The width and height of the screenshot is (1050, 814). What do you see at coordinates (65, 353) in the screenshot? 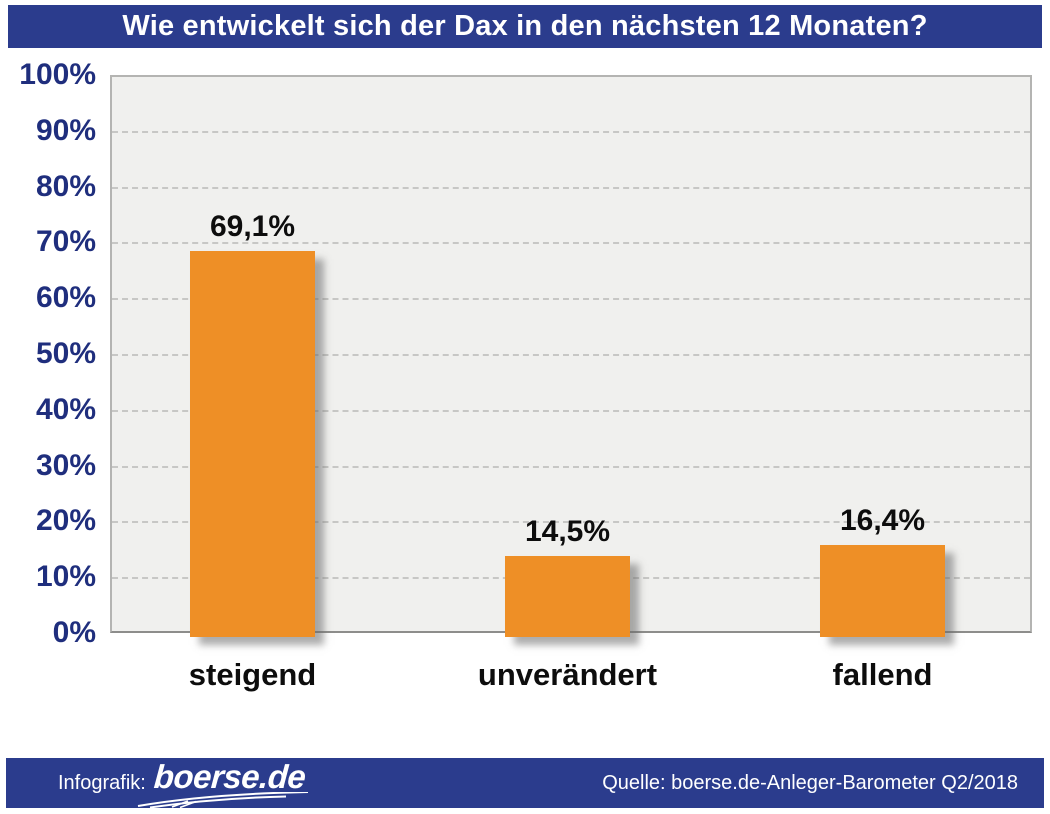
I see `y-axis-tick-label: 50%` at bounding box center [65, 353].